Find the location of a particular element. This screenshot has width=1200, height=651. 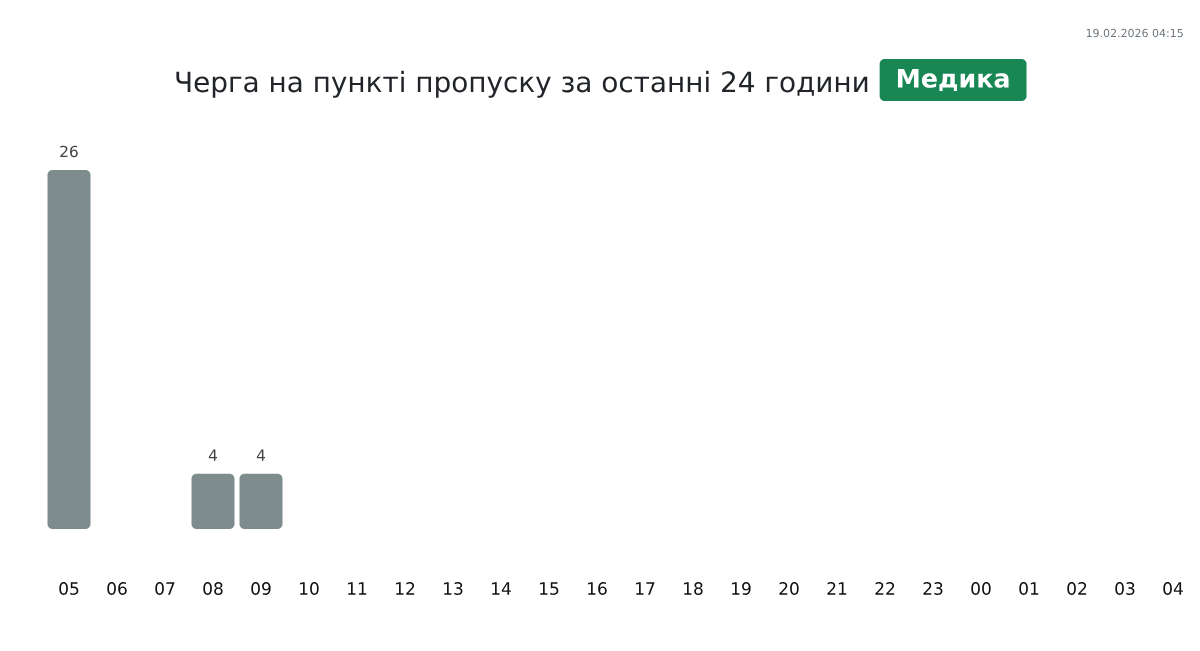

x-tick-label: 07 is located at coordinates (165, 588).